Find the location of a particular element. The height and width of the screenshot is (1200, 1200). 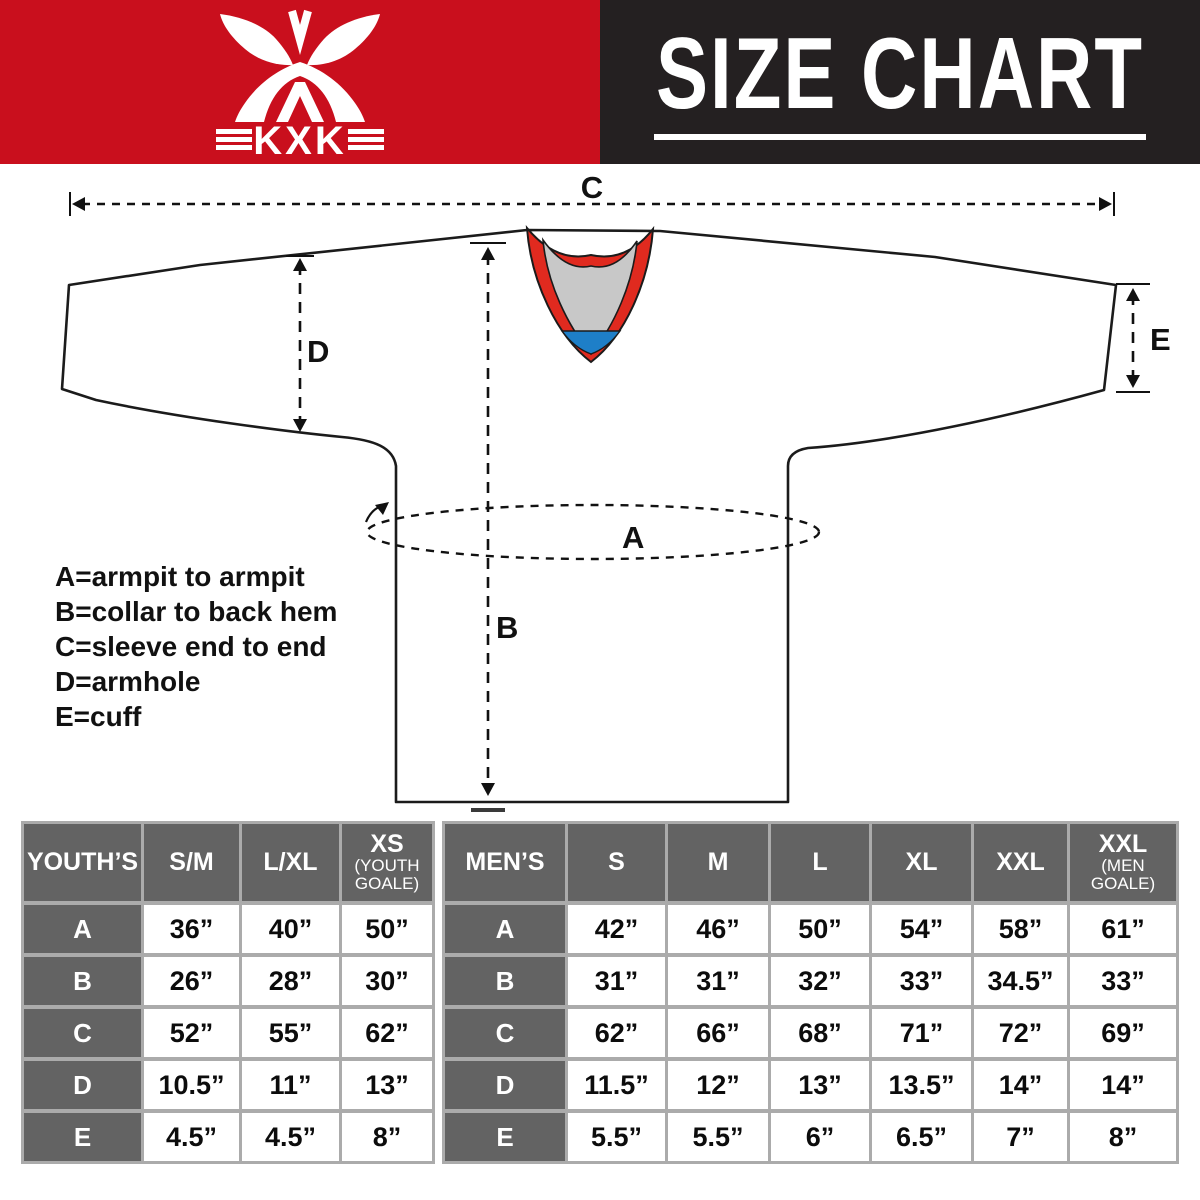

size-cell: 30” is located at coordinates (387, 981).